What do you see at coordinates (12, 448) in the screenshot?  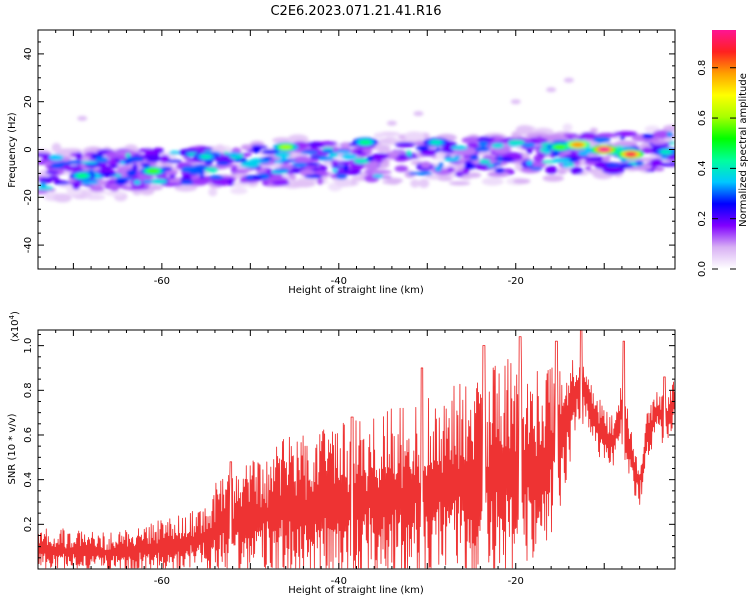 I see `snr-y-axis-label: SNR (10 * v/v)` at bounding box center [12, 448].